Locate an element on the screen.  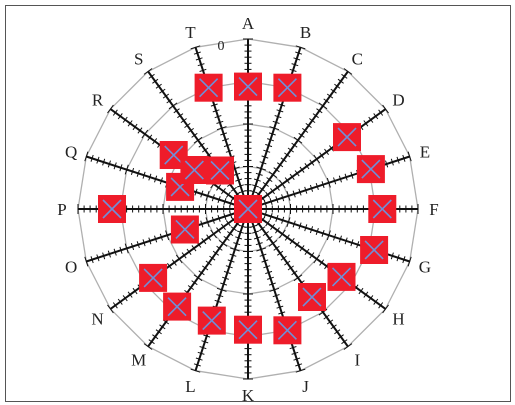
data-point-S is located at coordinates (220, 170).